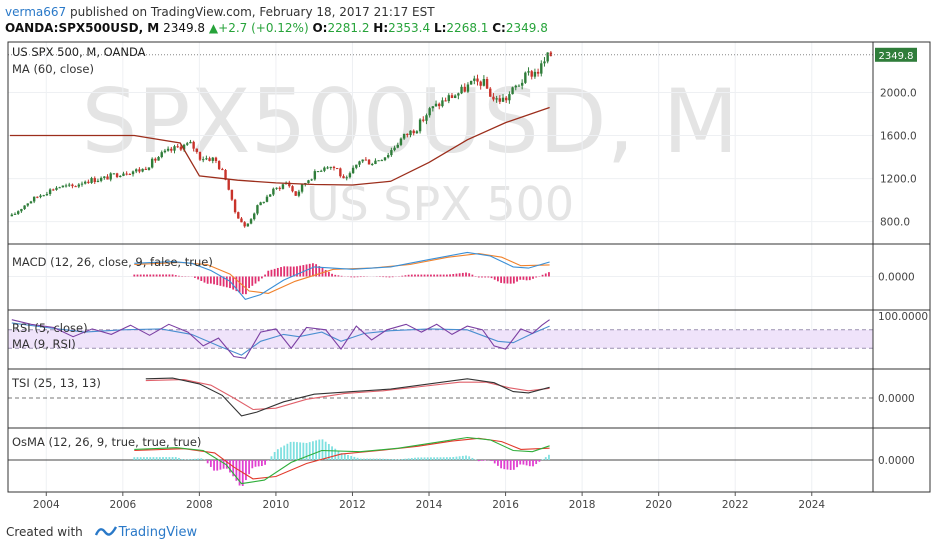 The width and height of the screenshot is (932, 550). Describe the element at coordinates (44, 532) in the screenshot. I see `created-with-text: Created with` at that location.